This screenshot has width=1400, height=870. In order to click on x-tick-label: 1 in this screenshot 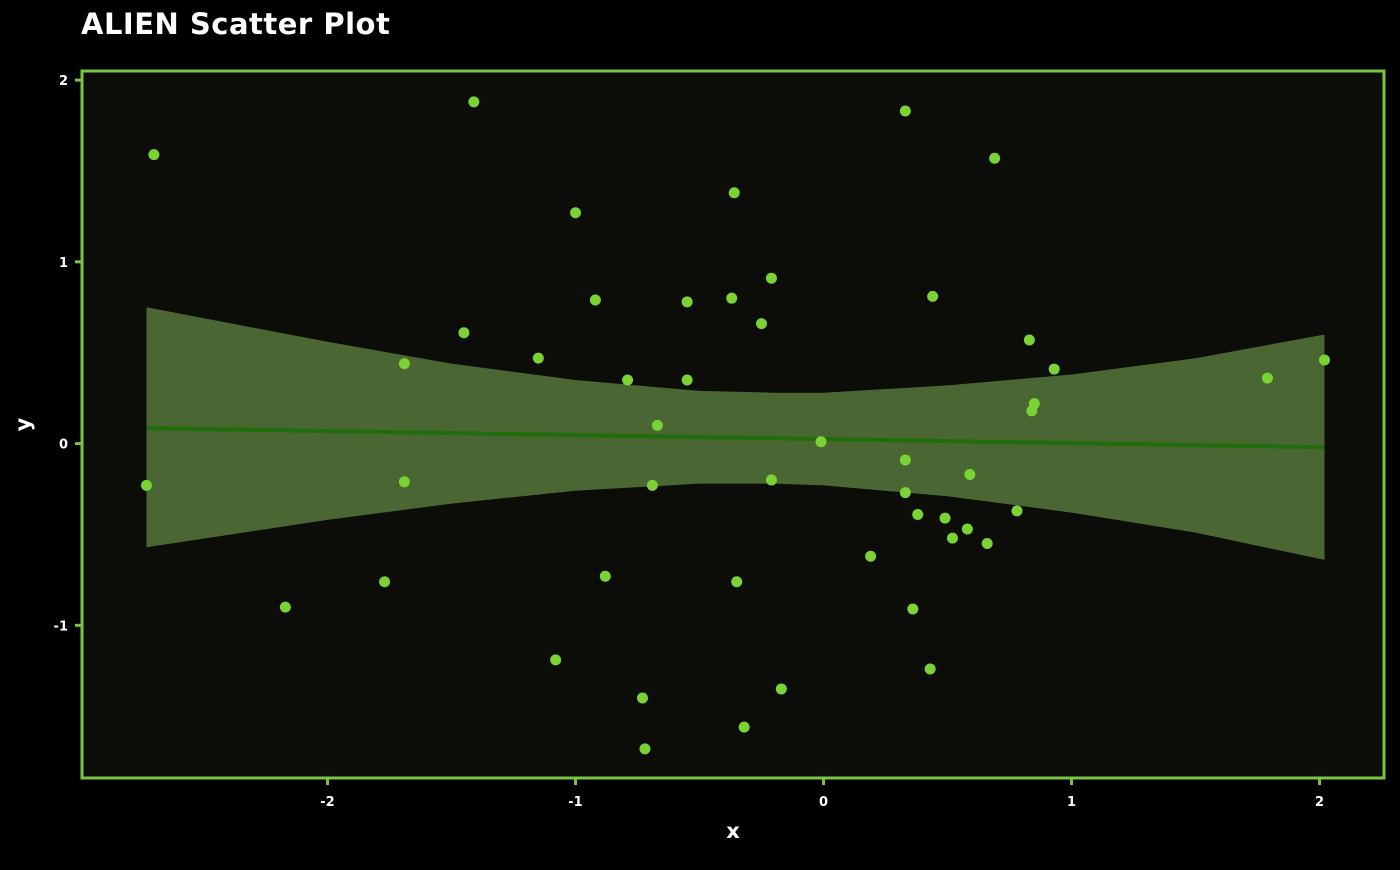, I will do `click(1071, 802)`.